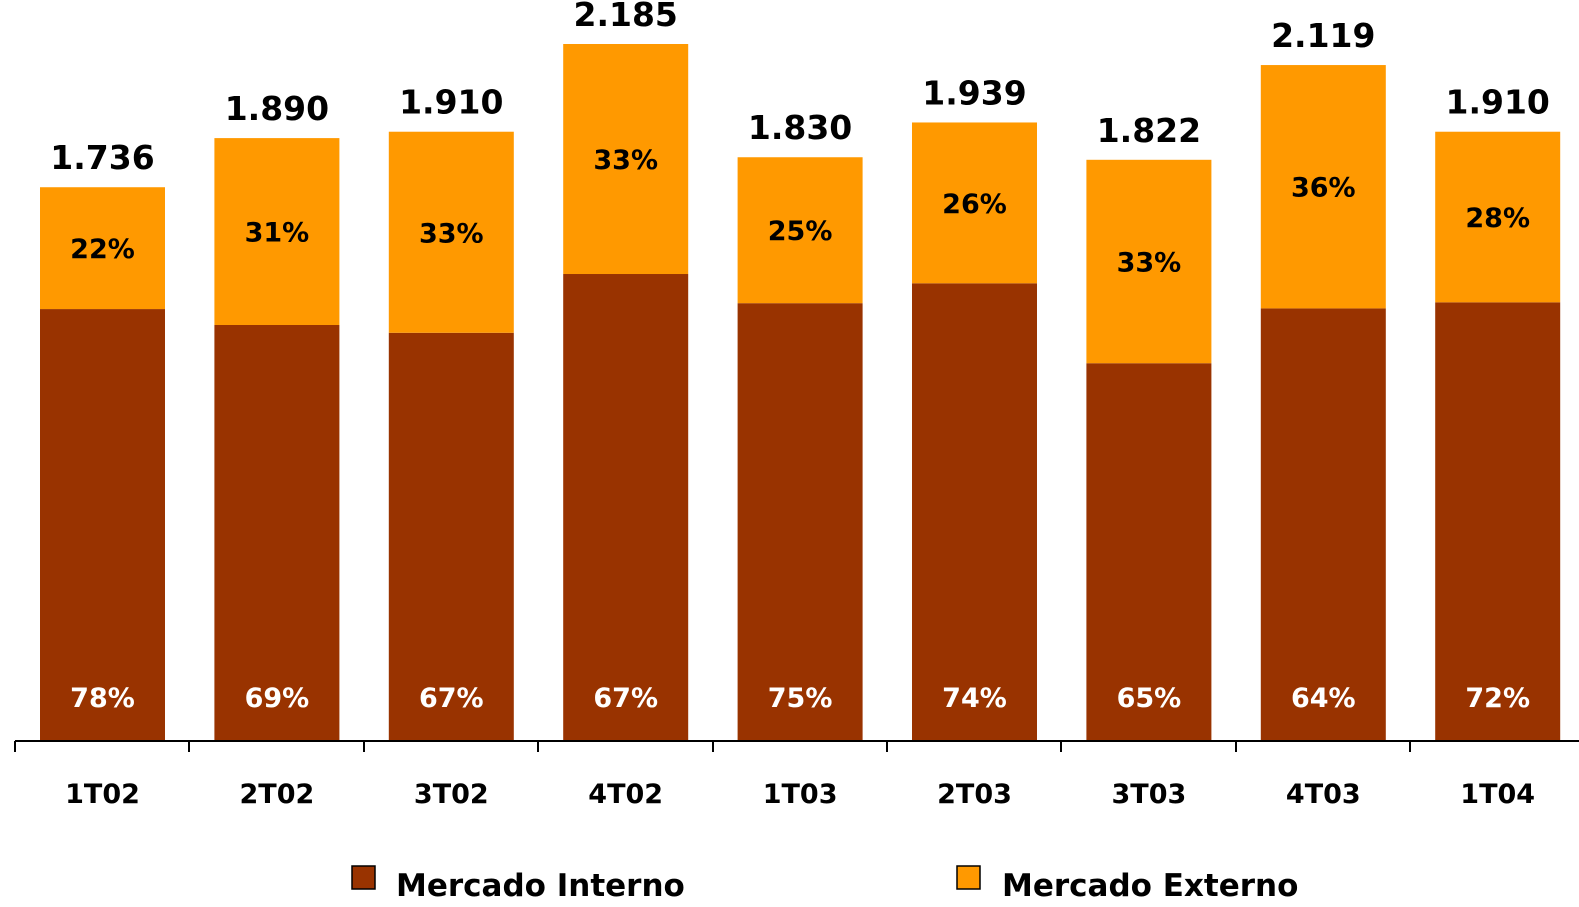  What do you see at coordinates (974, 512) in the screenshot?
I see `bar-mercado-interno-2T03` at bounding box center [974, 512].